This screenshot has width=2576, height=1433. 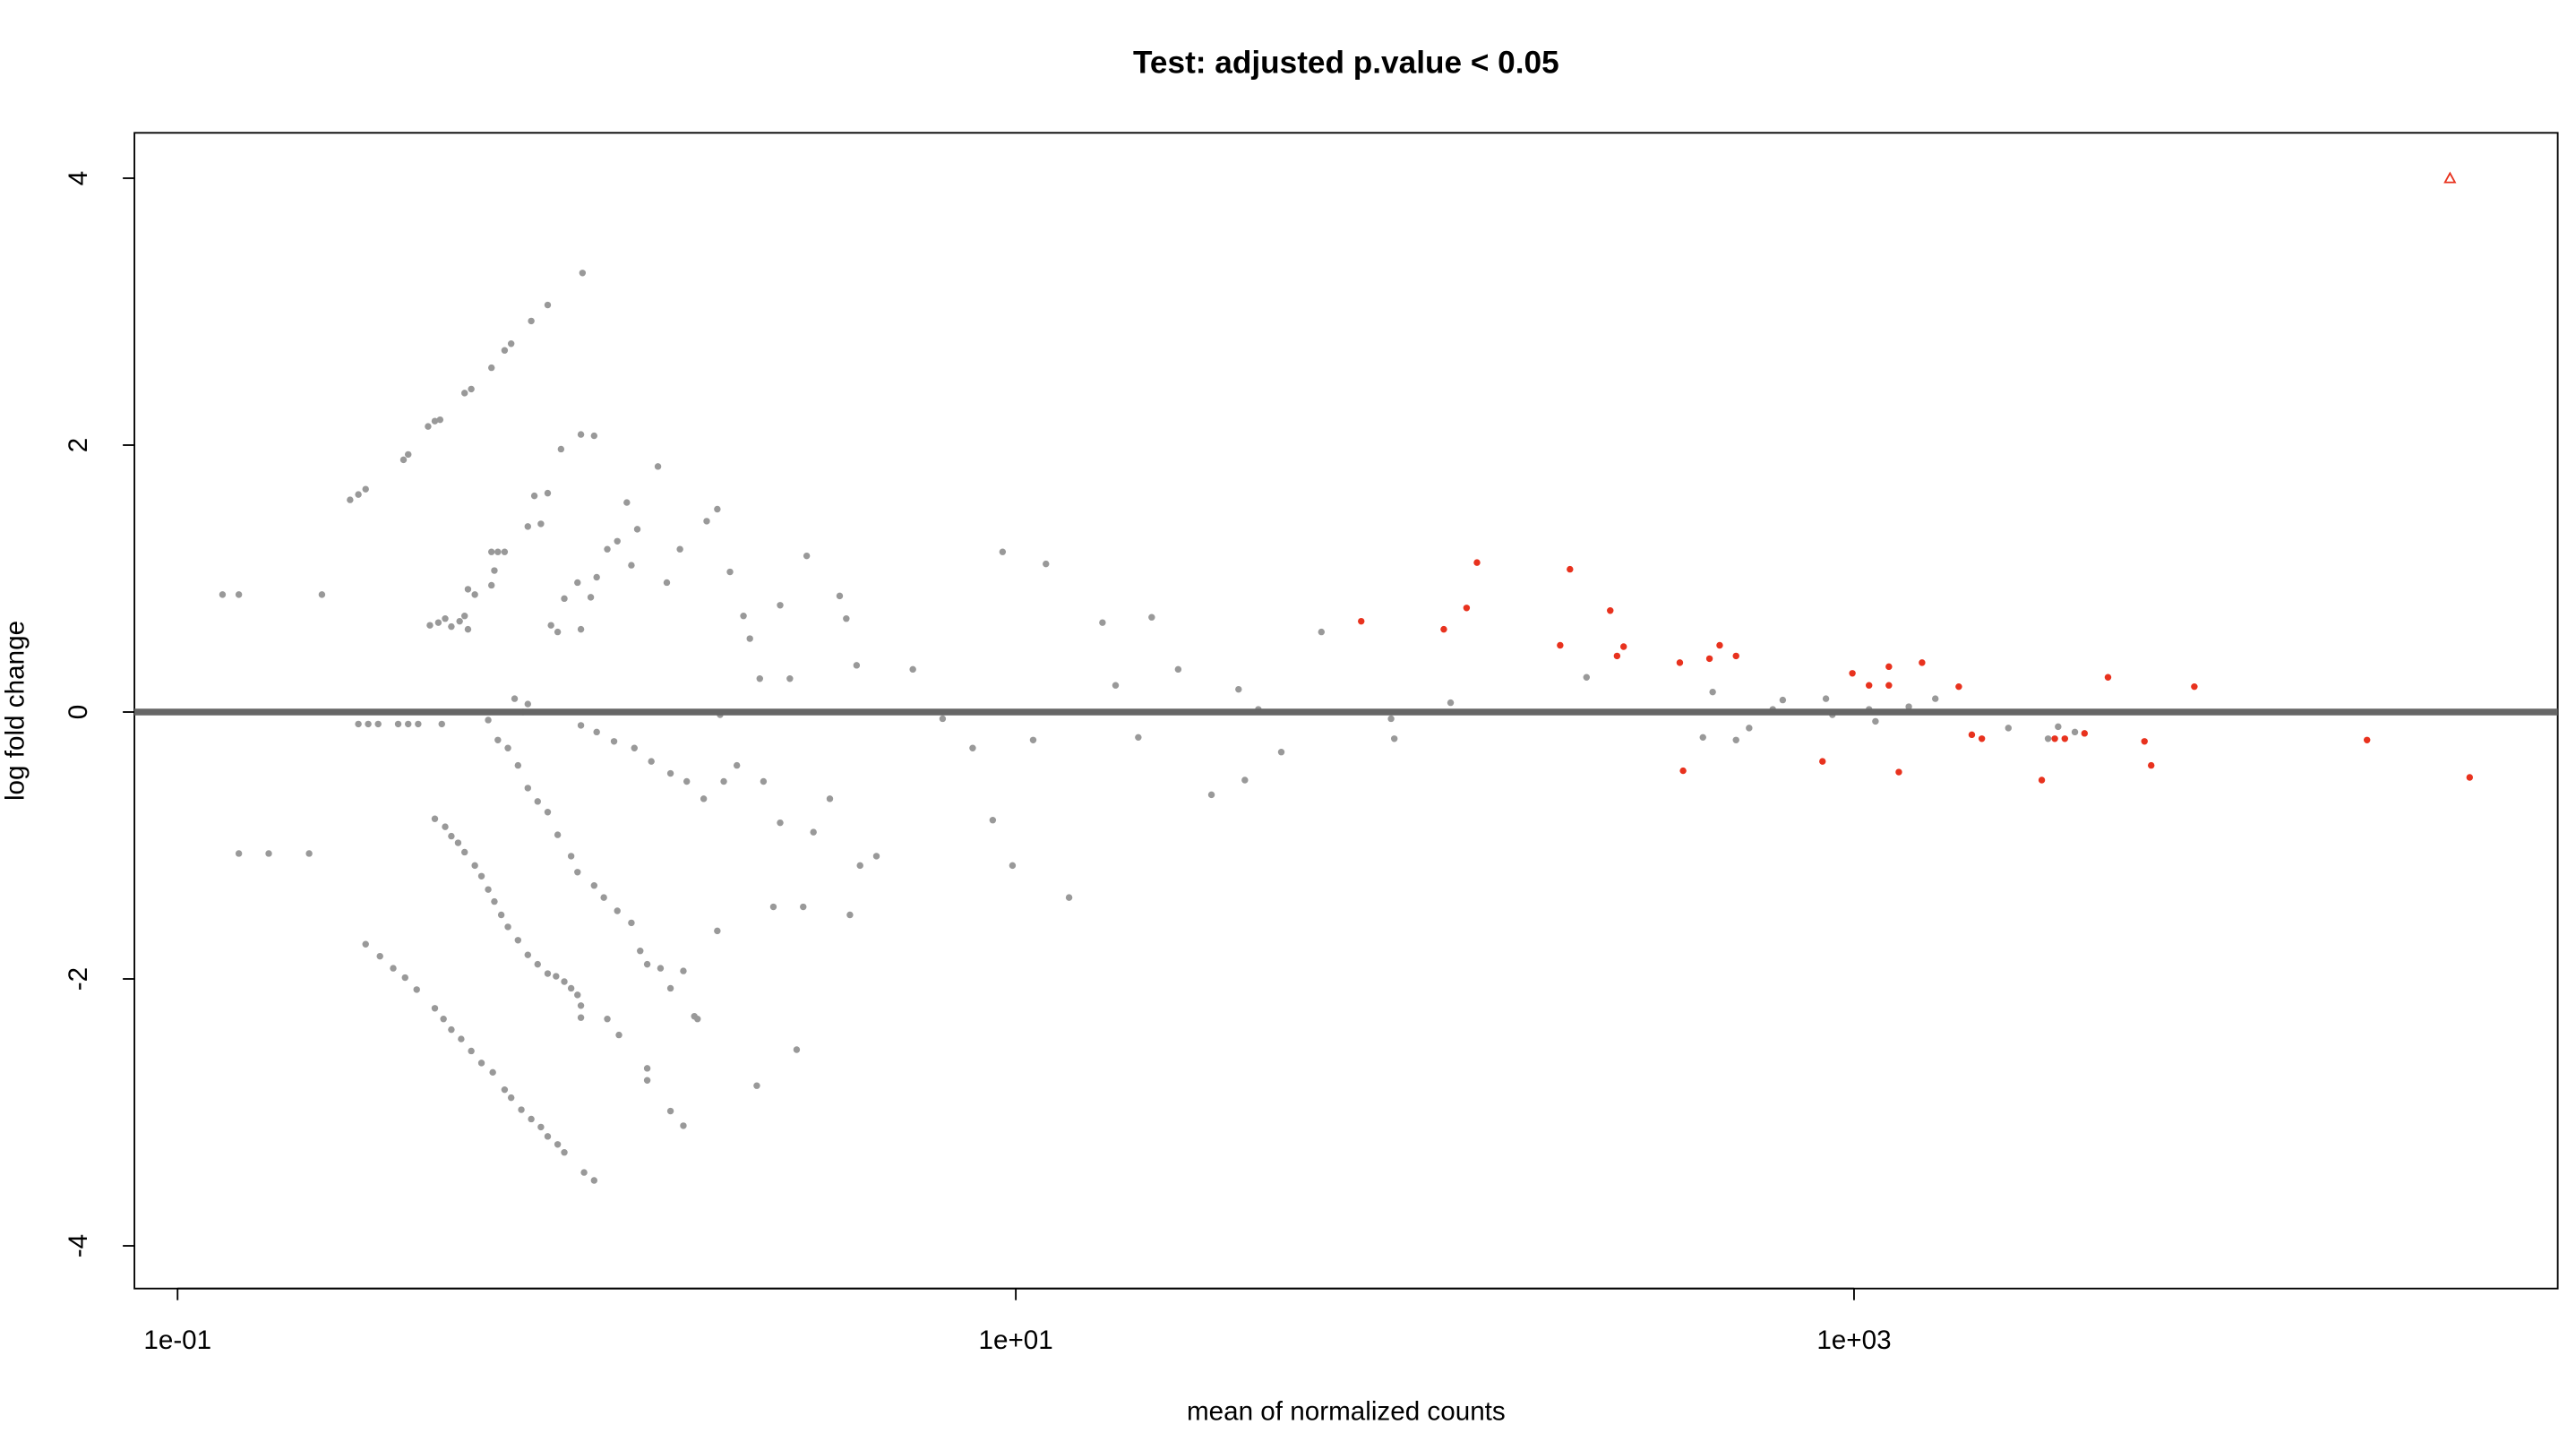 I want to click on outlier-marker, so click(x=2450, y=177).